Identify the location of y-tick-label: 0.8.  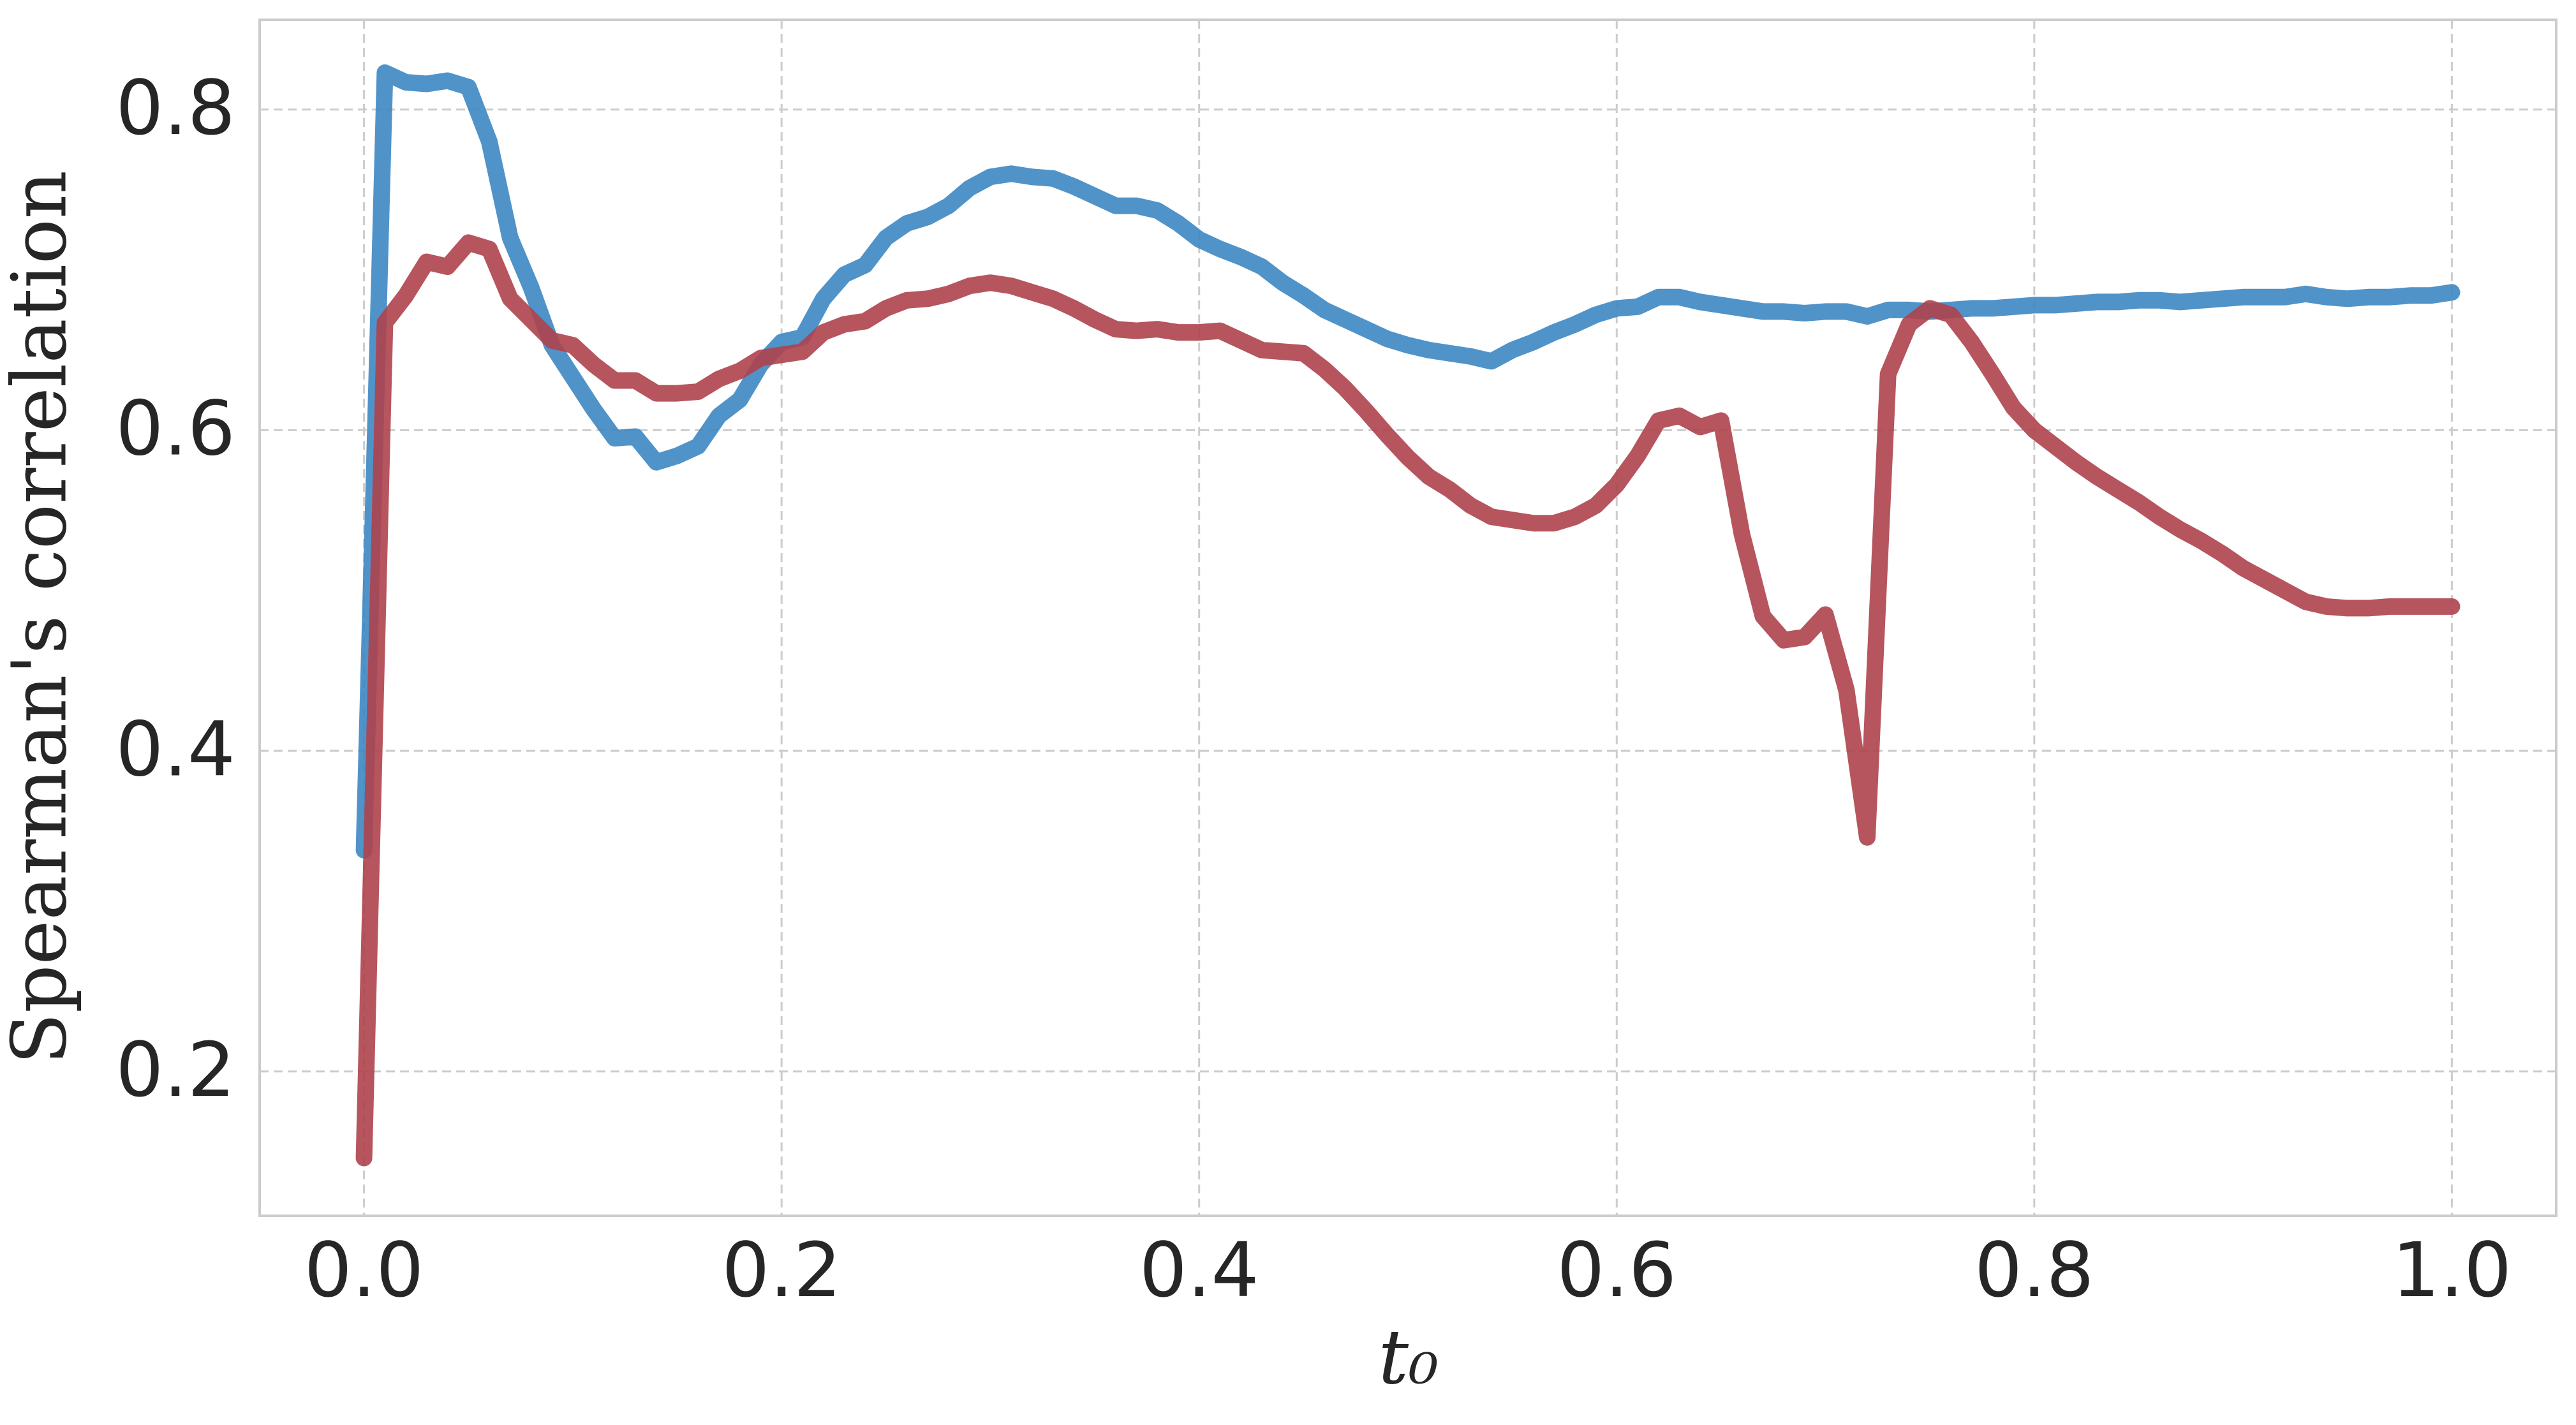
(175, 108).